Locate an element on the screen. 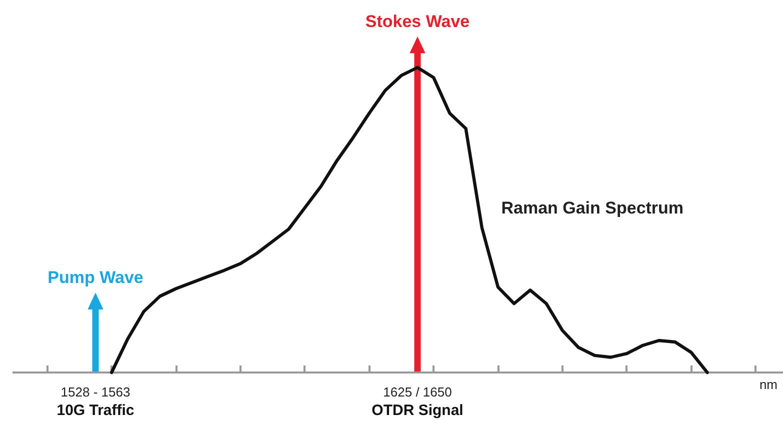  ref-line-label: Stokes Wave is located at coordinates (417, 21).